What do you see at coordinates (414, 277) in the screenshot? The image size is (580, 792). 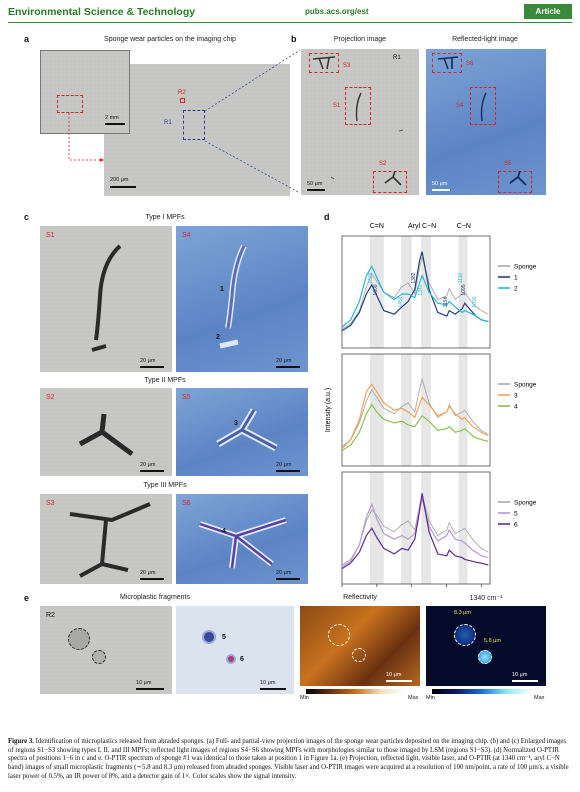 I see `peak-label: 1382` at bounding box center [414, 277].